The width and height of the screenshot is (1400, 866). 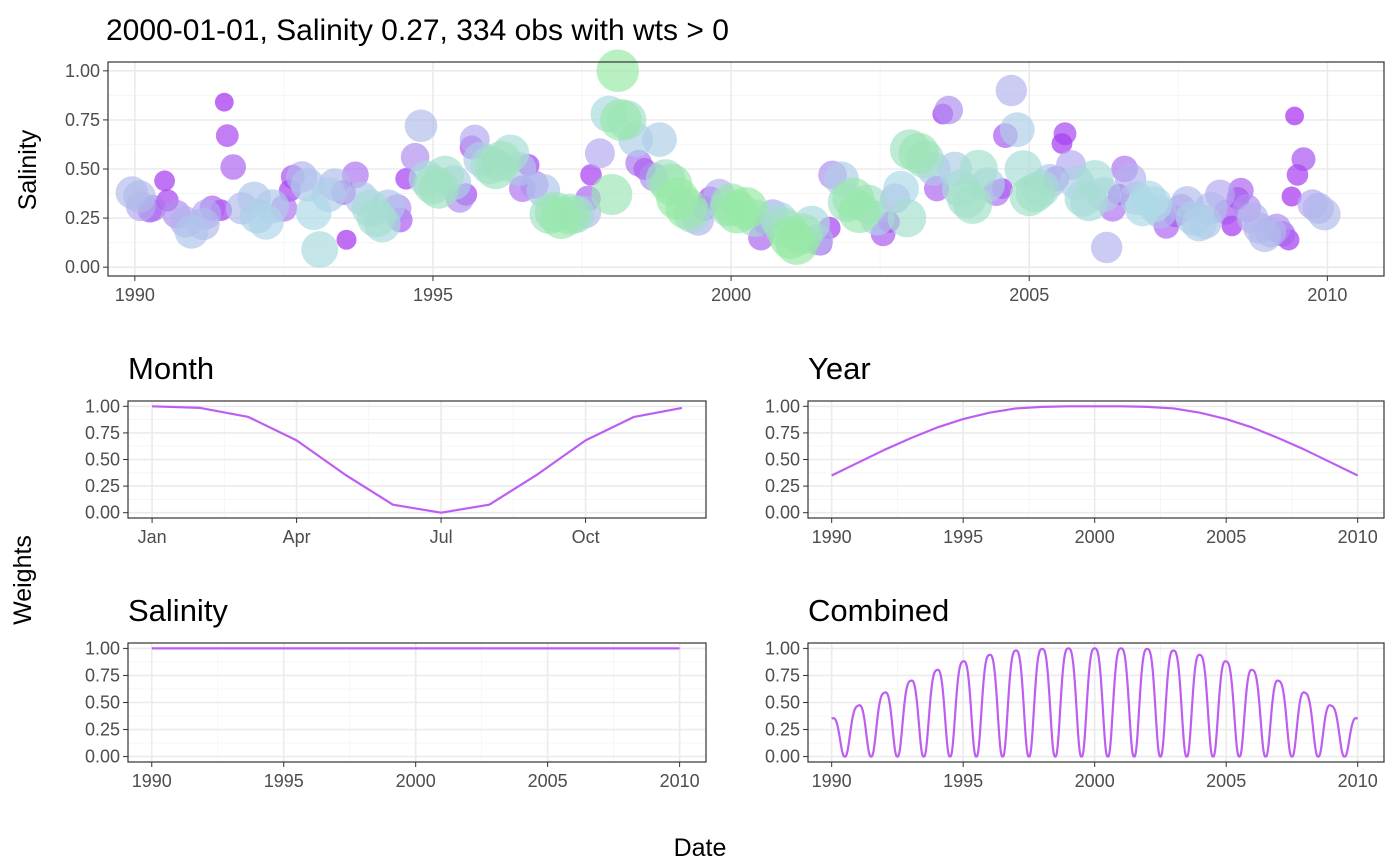 I want to click on combined-x-tick-label: 1990, so click(x=832, y=781).